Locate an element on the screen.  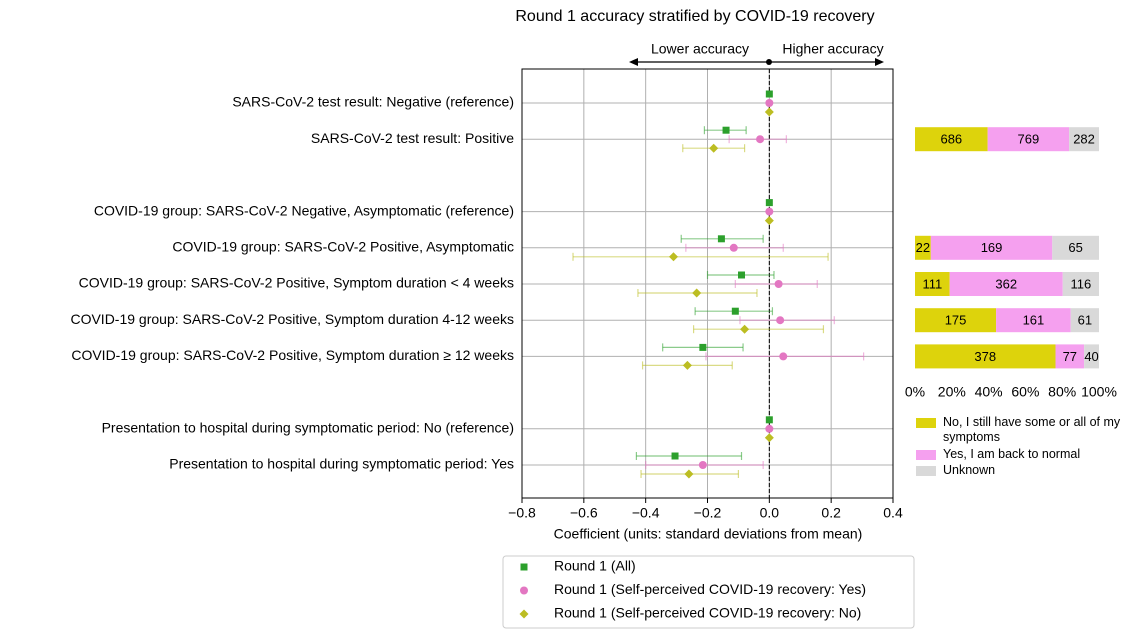
x-tick-label: −0.6 is located at coordinates (584, 513).